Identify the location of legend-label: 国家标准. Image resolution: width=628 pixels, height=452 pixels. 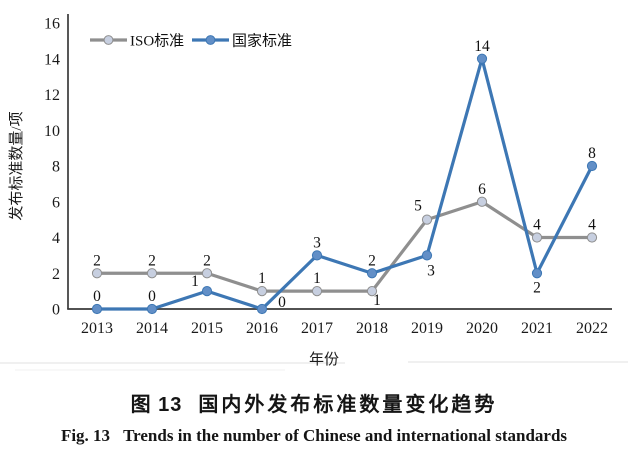
(262, 41).